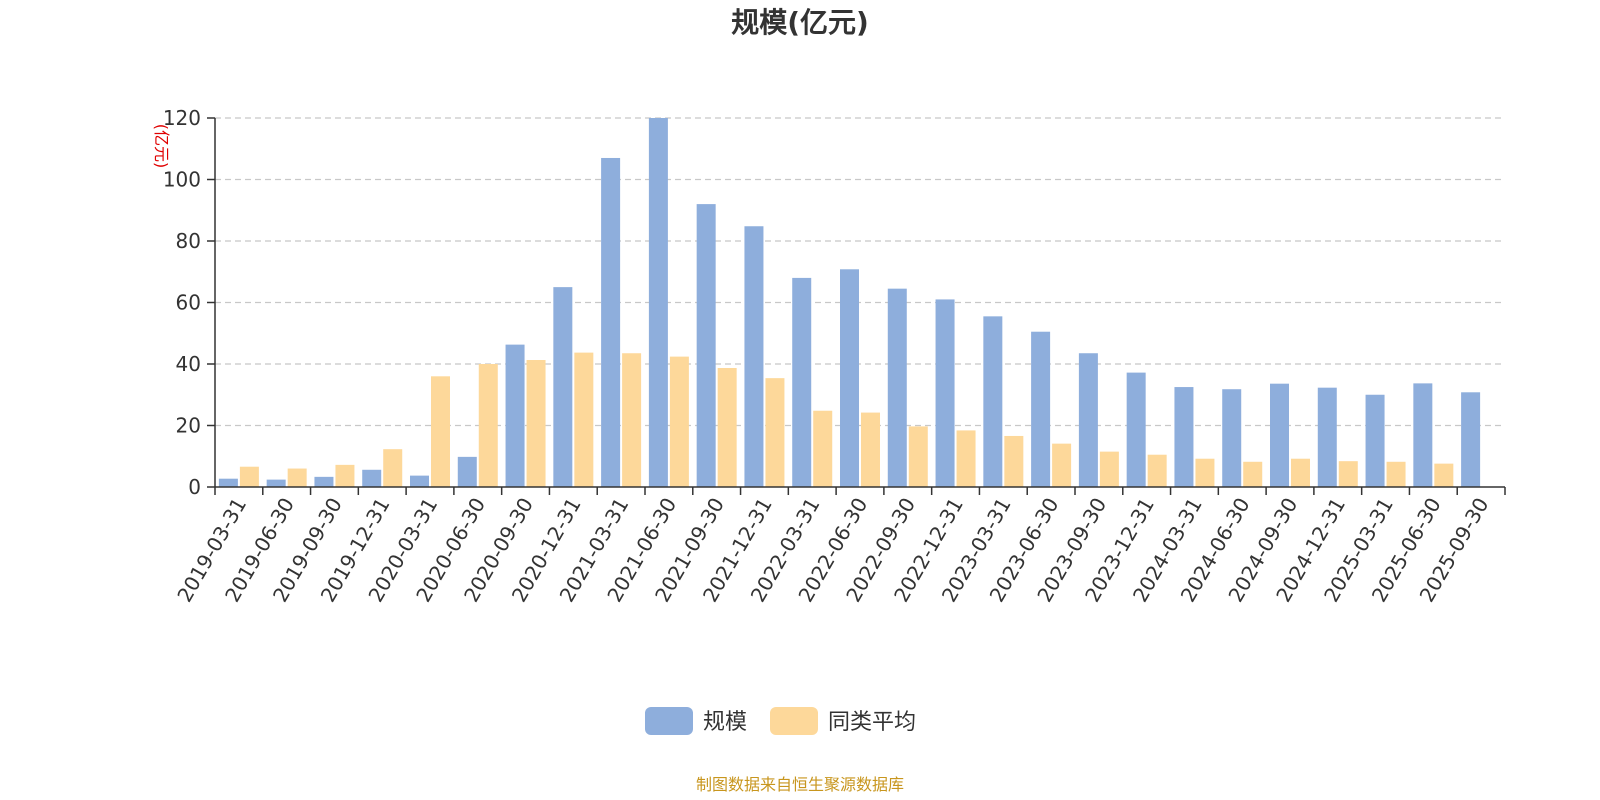  What do you see at coordinates (725, 722) in the screenshot?
I see `legend-label: 规模` at bounding box center [725, 722].